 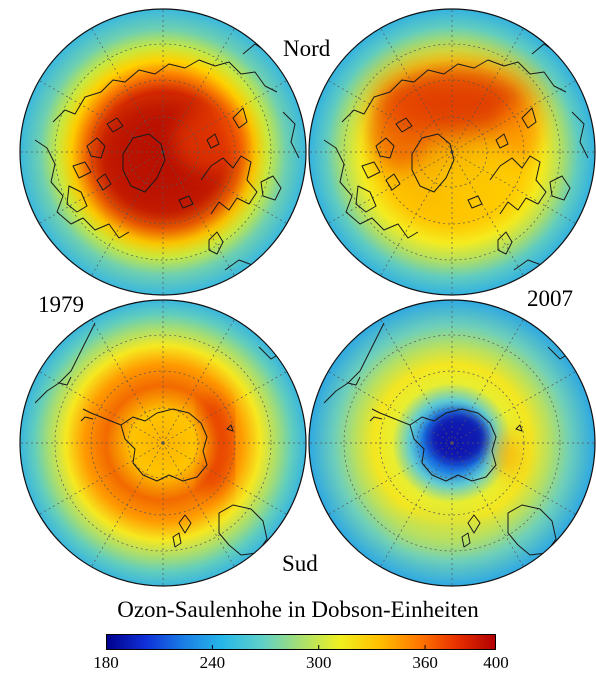 What do you see at coordinates (300, 563) in the screenshot?
I see `label-south: Sud` at bounding box center [300, 563].